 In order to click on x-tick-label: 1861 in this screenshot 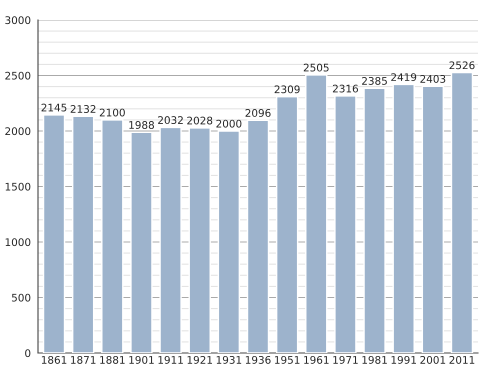, I will do `click(54, 360)`.